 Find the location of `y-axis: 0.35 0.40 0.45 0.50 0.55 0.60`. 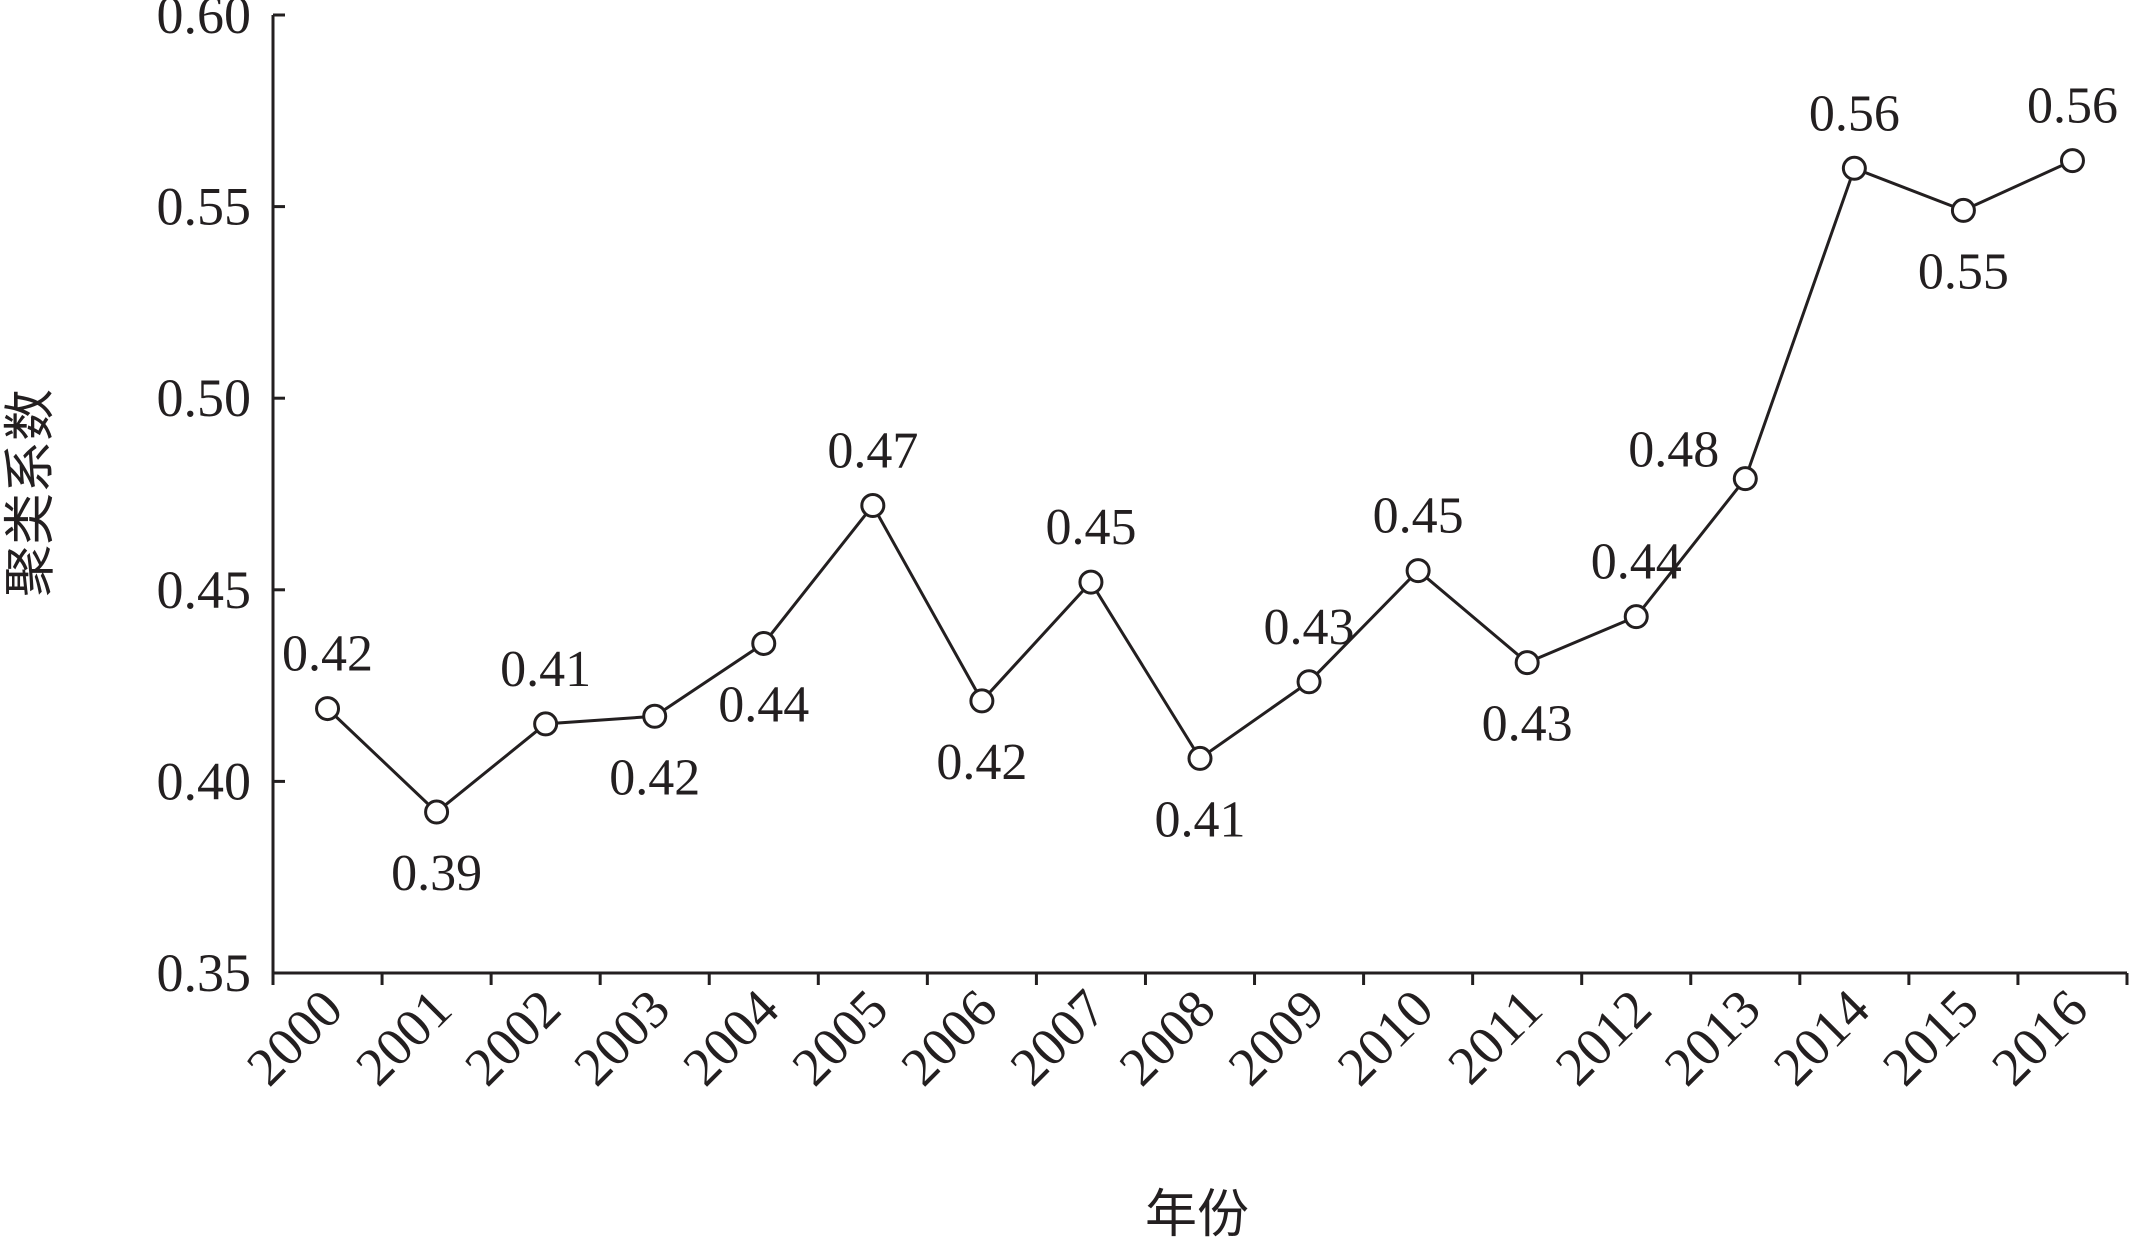

y-axis: 0.35 0.40 0.45 0.50 0.55 0.60 is located at coordinates (221, 501).